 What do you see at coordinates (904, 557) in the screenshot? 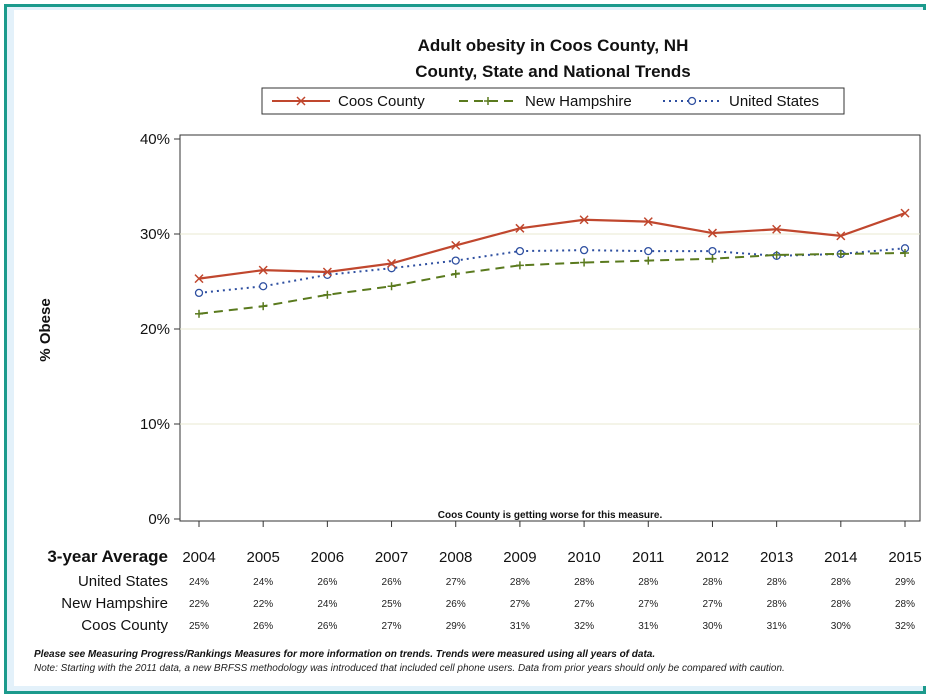
I see `x-tick-label: 2015` at bounding box center [904, 557].